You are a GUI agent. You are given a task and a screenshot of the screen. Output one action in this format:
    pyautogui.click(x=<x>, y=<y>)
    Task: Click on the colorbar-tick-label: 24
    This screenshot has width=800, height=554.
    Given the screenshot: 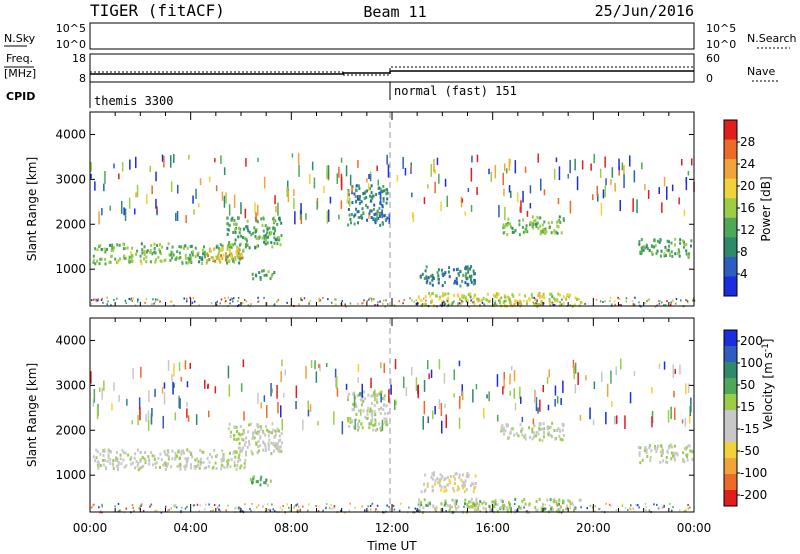 What is the action you would take?
    pyautogui.click(x=747, y=164)
    